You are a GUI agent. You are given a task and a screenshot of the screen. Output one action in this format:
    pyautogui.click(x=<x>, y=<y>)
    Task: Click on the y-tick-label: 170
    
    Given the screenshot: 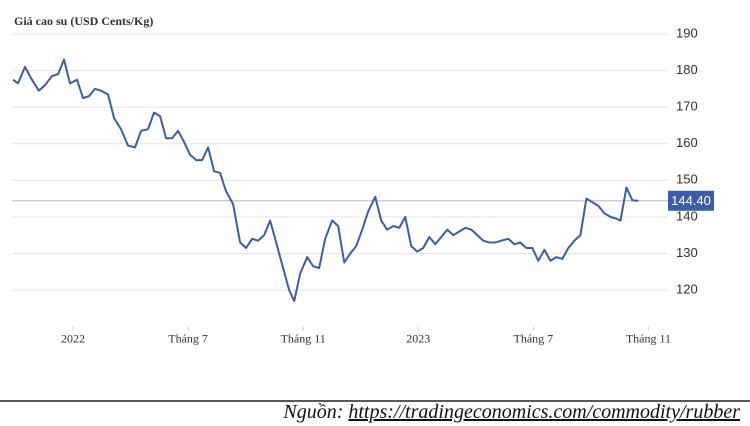 What is the action you would take?
    pyautogui.click(x=687, y=106)
    